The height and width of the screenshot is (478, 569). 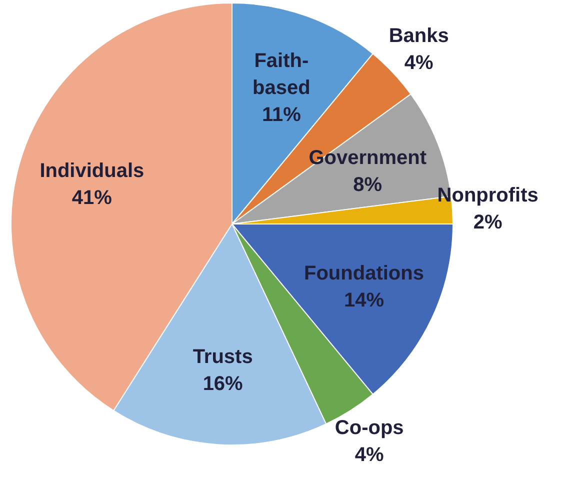 I want to click on slice-label: Co-ops, so click(x=369, y=427).